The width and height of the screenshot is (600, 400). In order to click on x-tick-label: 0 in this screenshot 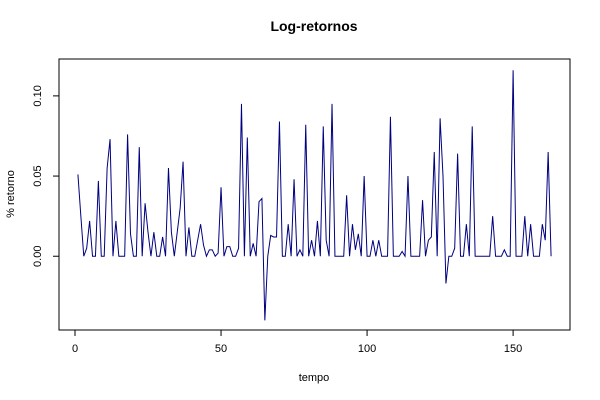, I will do `click(75, 349)`.